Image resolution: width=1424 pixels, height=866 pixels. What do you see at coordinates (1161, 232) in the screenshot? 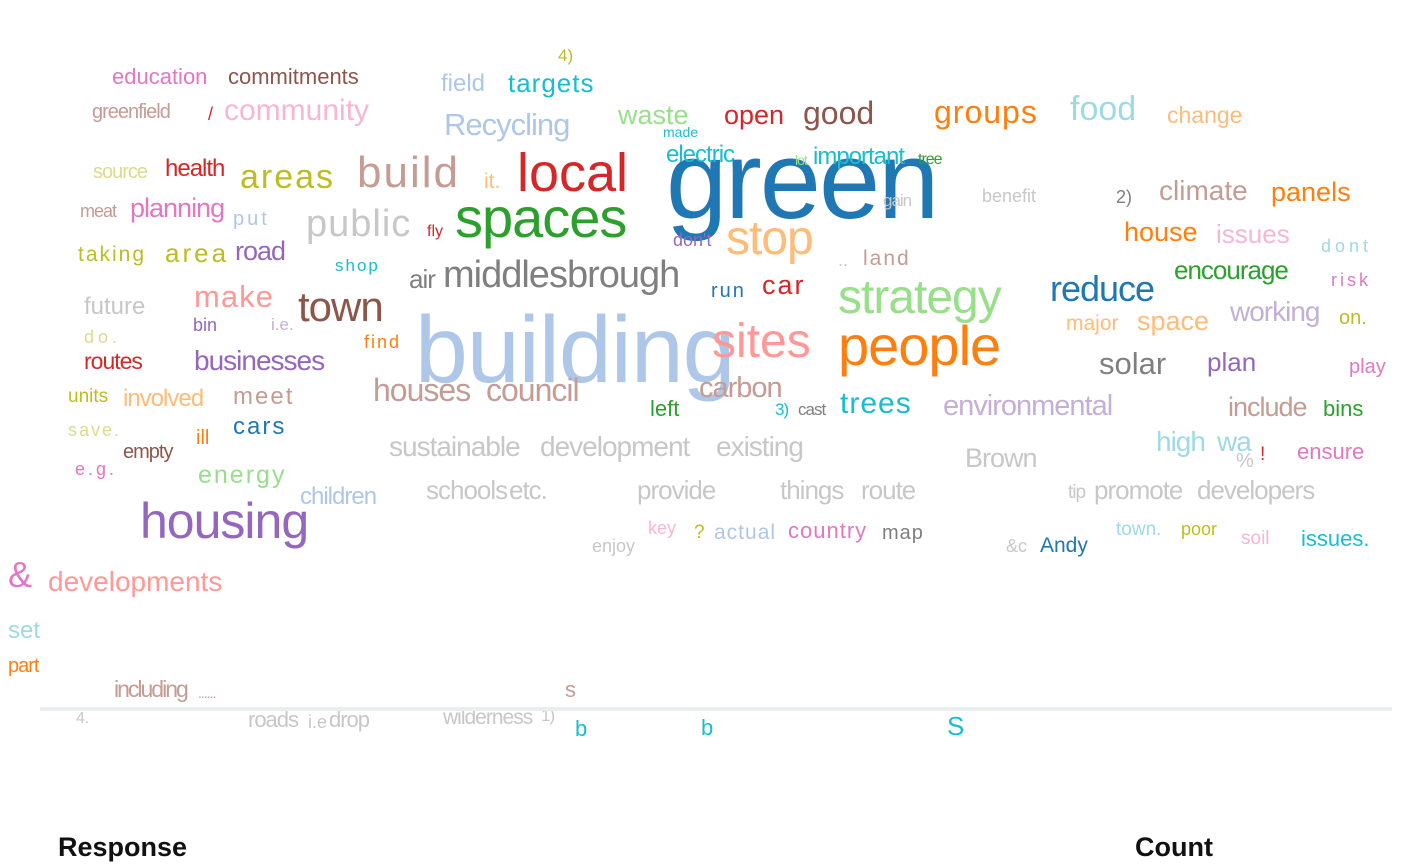
I see `word-house-52: house` at bounding box center [1161, 232].